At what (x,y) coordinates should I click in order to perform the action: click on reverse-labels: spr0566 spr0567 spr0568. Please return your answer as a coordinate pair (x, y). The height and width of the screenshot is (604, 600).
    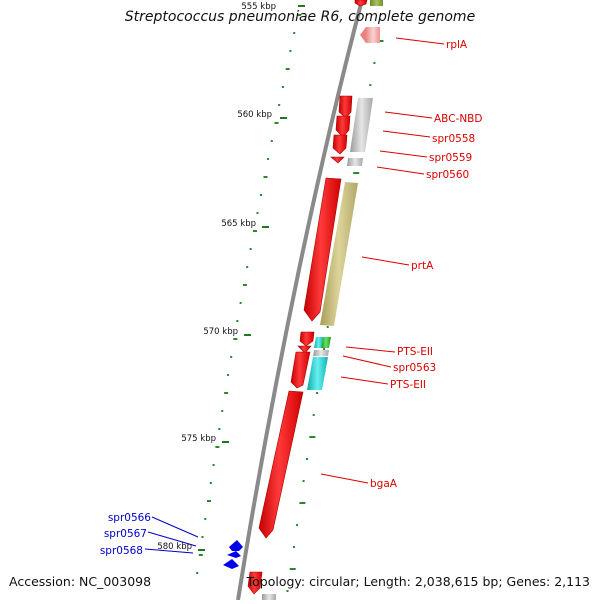
    Looking at the image, I should click on (125, 534).